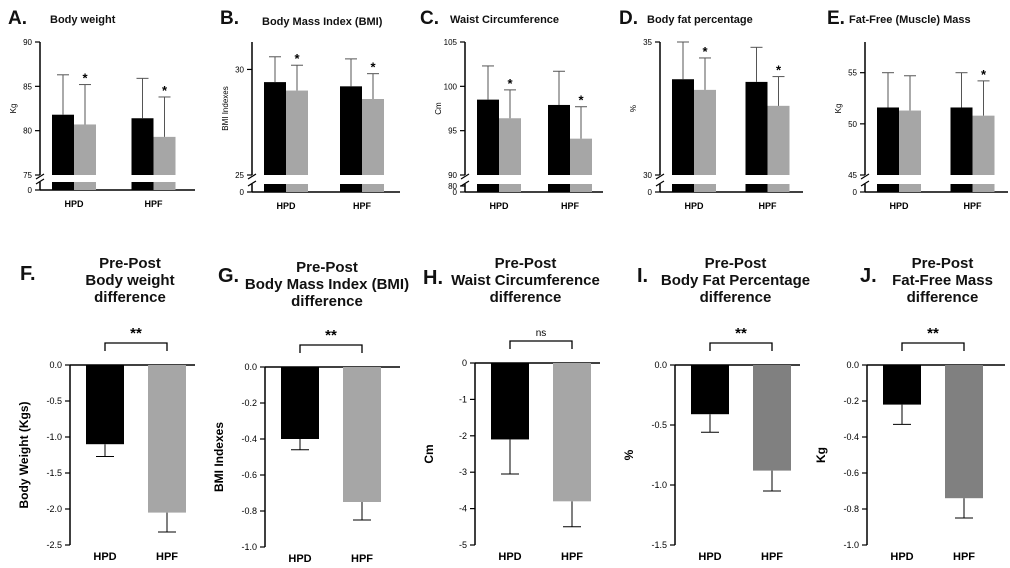 The width and height of the screenshot is (1010, 568). What do you see at coordinates (310, 126) in the screenshot?
I see `chart-bmi: 25 30 0 BMI Indexes * HPD * HPF` at bounding box center [310, 126].